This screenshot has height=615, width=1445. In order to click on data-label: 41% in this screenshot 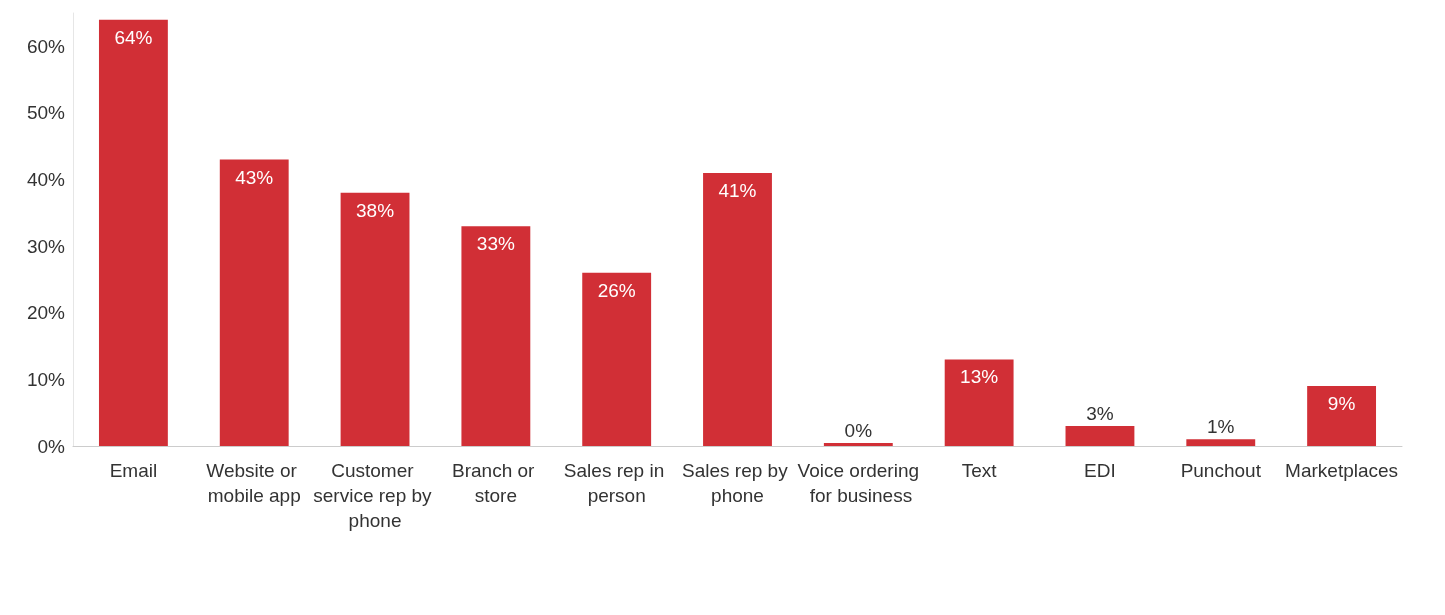, I will do `click(737, 190)`.